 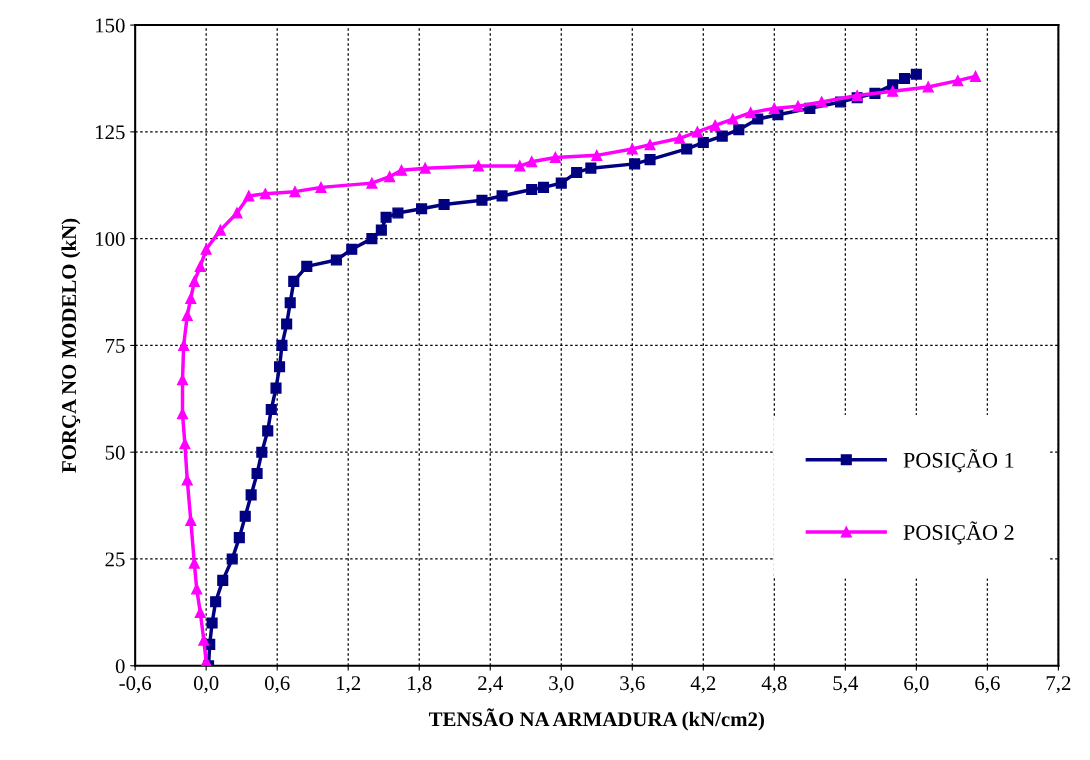 What do you see at coordinates (110, 25) in the screenshot?
I see `y-tick-label: 150` at bounding box center [110, 25].